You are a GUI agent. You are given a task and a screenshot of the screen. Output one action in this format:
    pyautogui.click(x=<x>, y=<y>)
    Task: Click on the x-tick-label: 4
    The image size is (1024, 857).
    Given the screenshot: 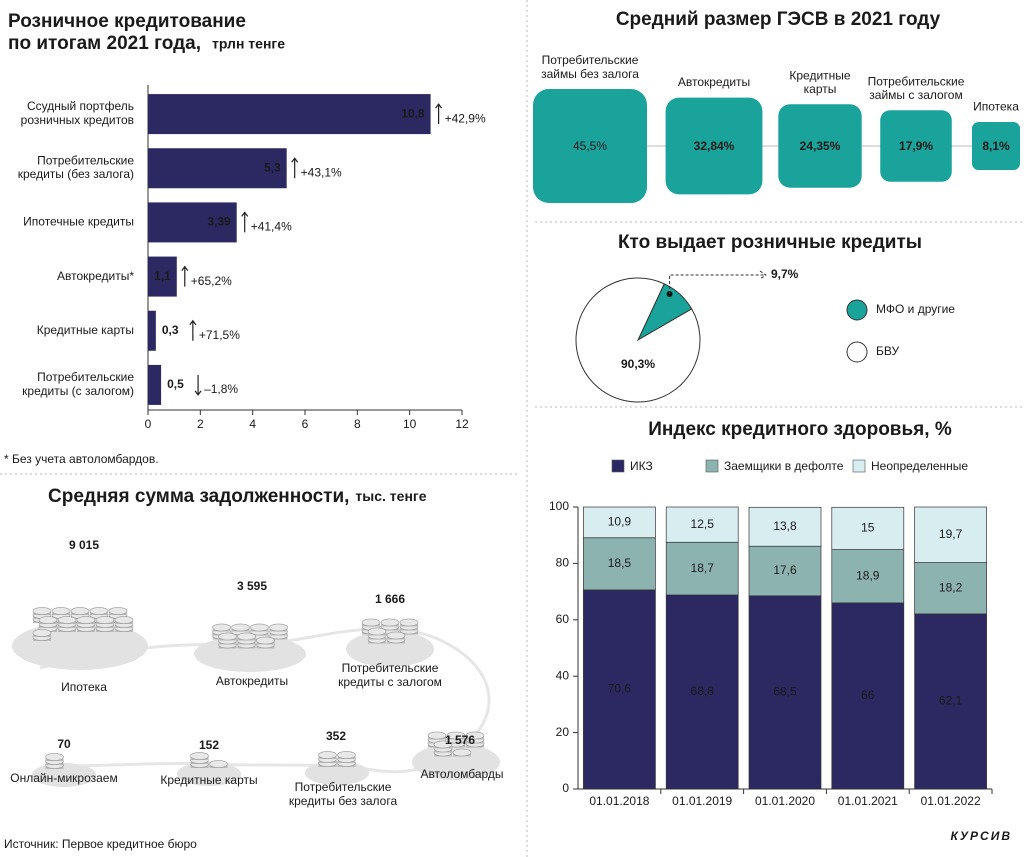 What is the action you would take?
    pyautogui.click(x=252, y=424)
    